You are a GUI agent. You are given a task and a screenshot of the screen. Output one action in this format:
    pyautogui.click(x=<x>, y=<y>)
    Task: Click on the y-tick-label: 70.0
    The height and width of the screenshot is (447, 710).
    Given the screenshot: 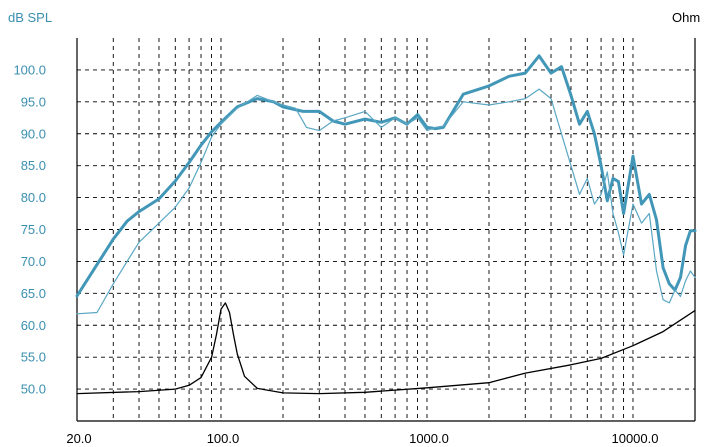 What is the action you would take?
    pyautogui.click(x=33, y=261)
    